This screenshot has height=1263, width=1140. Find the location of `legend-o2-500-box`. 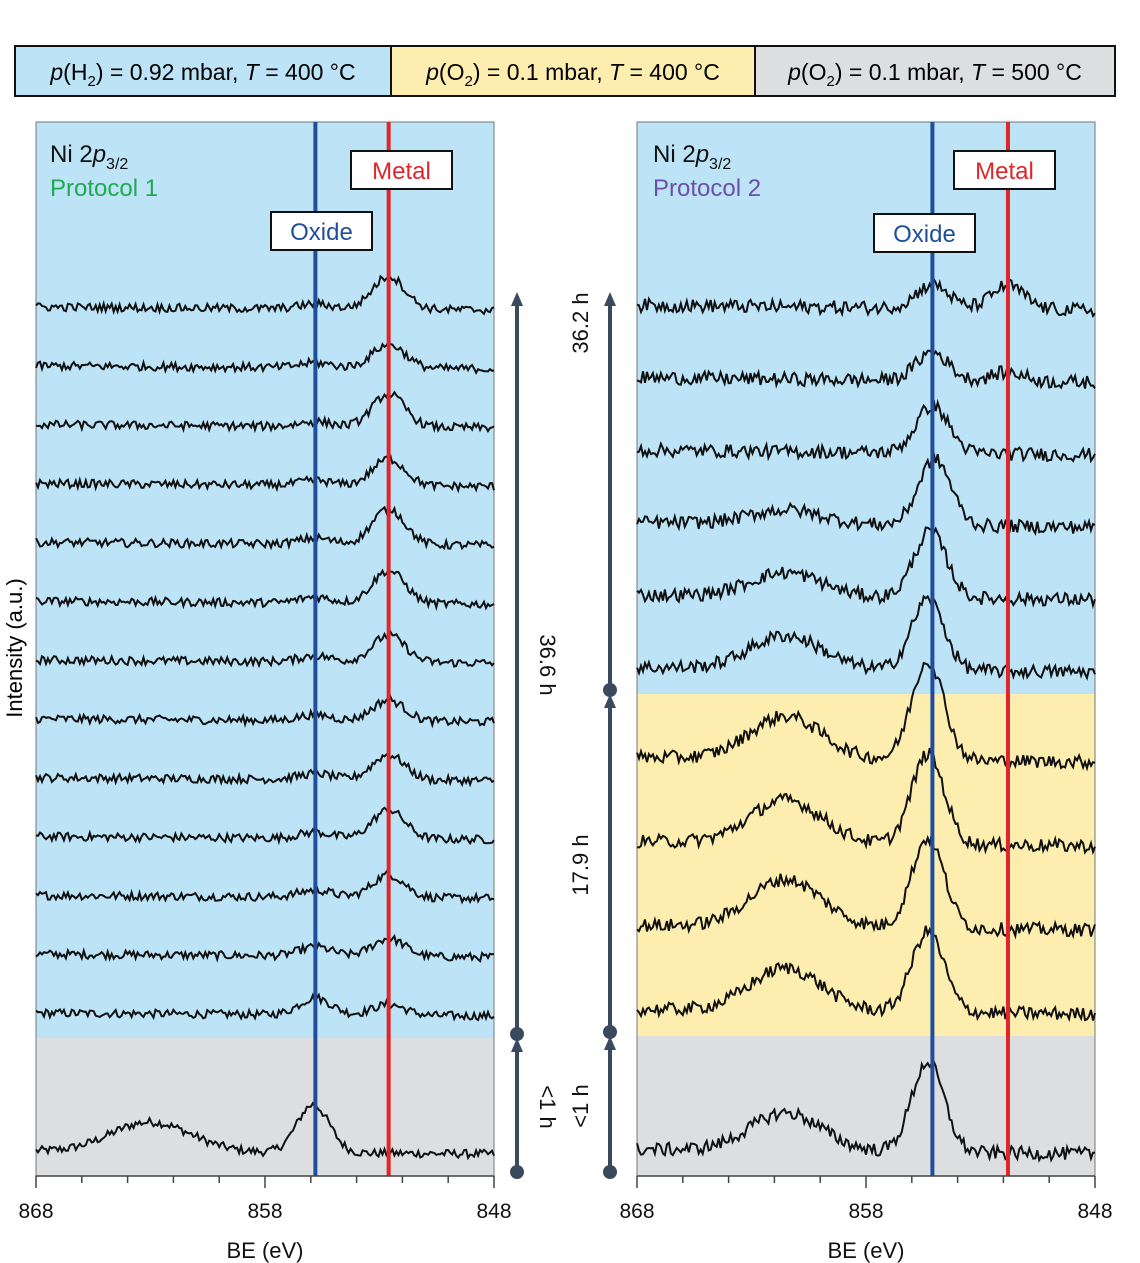

legend-o2-500-box is located at coordinates (935, 71).